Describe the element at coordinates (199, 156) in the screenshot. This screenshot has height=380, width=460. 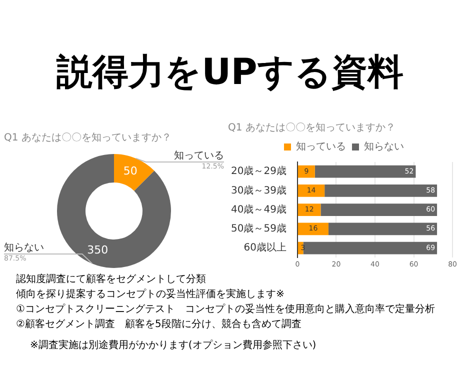
I see `slice-label: 知っている` at that location.